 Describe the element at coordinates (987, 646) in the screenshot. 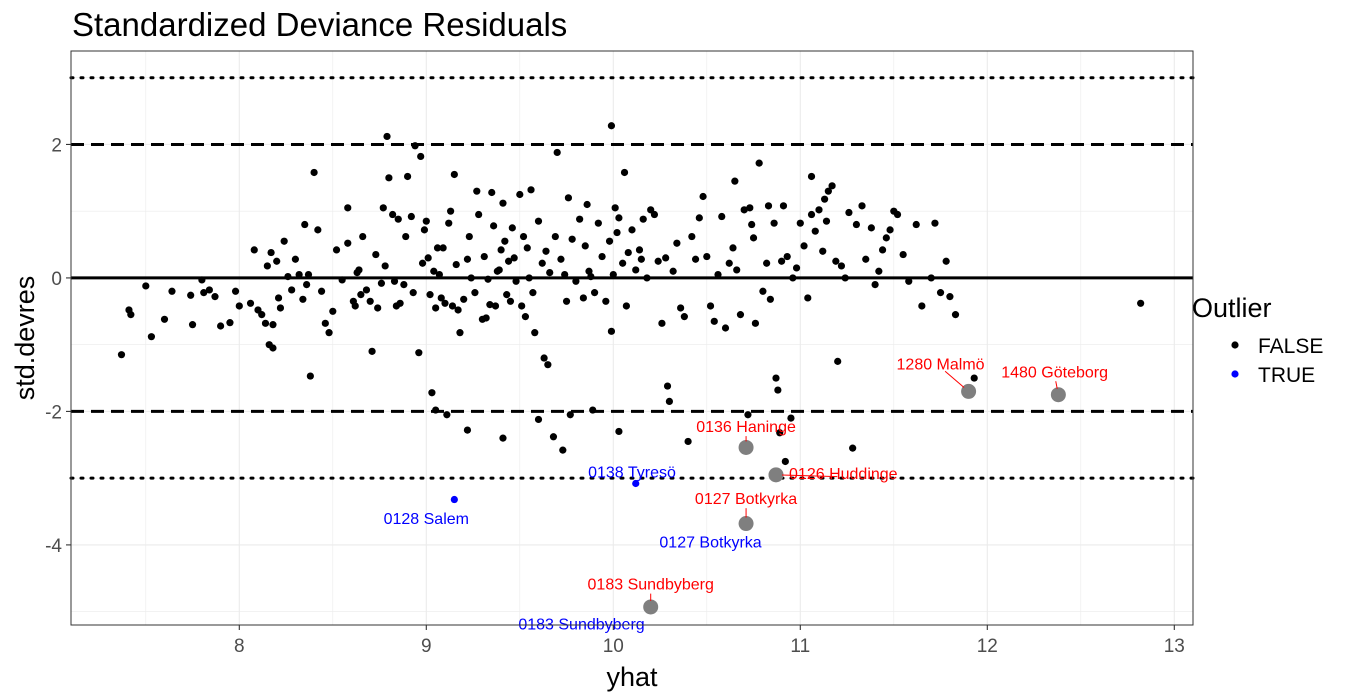

I see `x-tick-label: 12` at that location.